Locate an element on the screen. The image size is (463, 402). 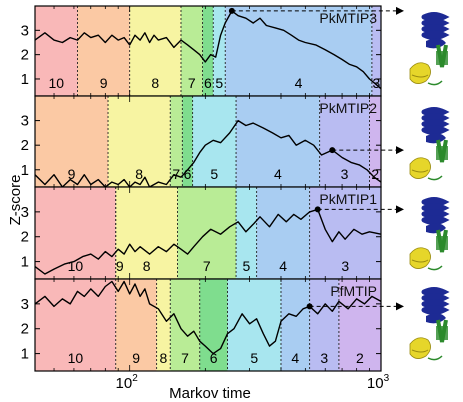
protein-structures is located at coordinates (429, 186).